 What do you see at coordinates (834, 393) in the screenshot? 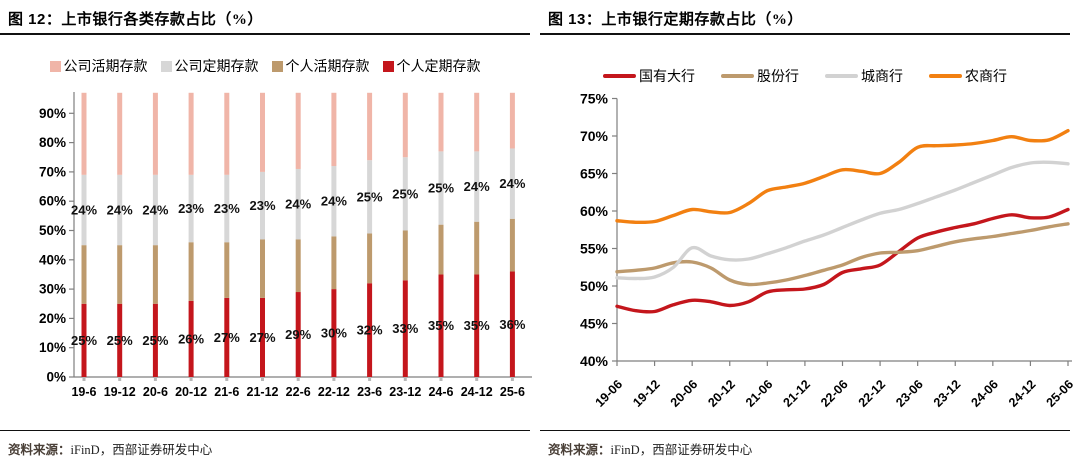
I see `x-tick-label: 22-06` at bounding box center [834, 393].